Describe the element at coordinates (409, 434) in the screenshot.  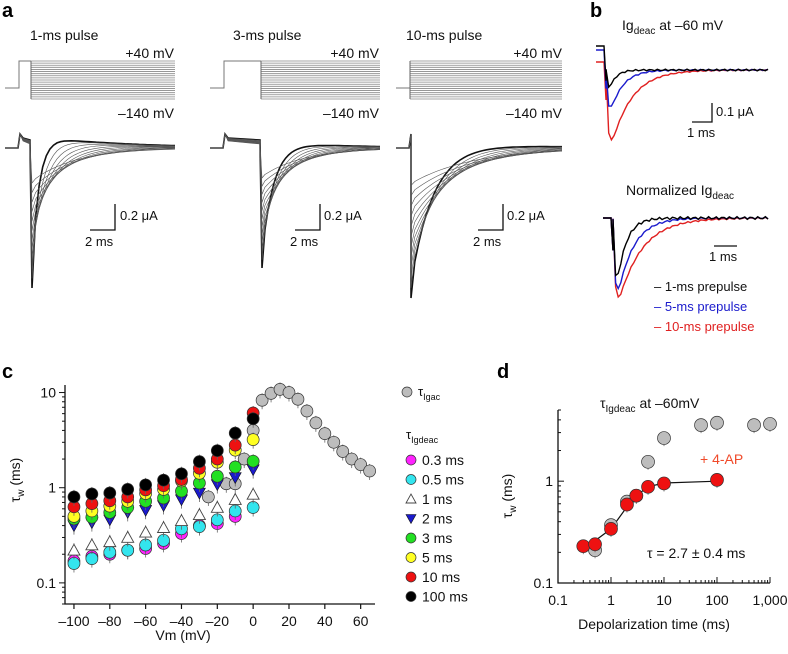
I see `legend-title-main: τ` at that location.